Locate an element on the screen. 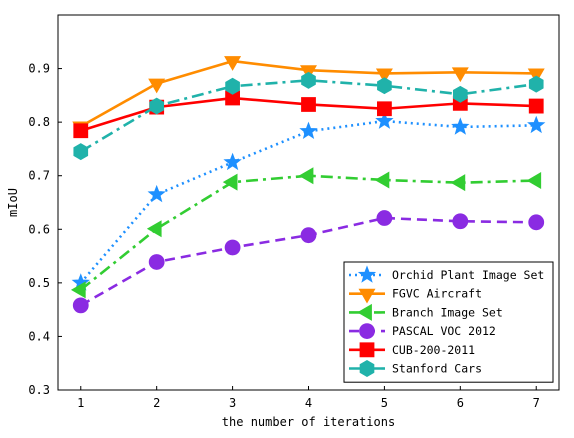 This screenshot has height=438, width=574. legend-entry: PASCAL VOC 2012 is located at coordinates (422, 331).